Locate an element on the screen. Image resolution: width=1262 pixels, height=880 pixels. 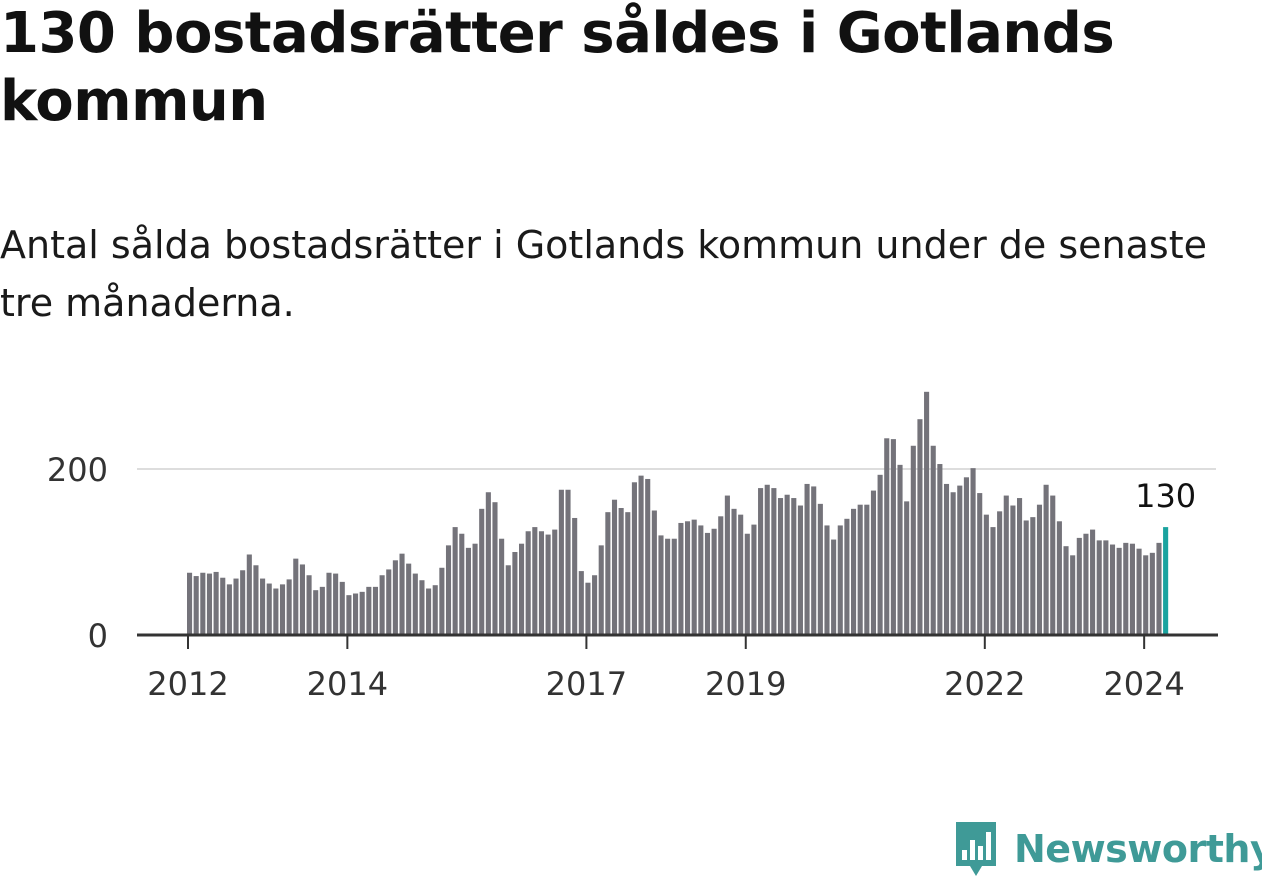
x-tick-label: 2017 is located at coordinates (586, 684).